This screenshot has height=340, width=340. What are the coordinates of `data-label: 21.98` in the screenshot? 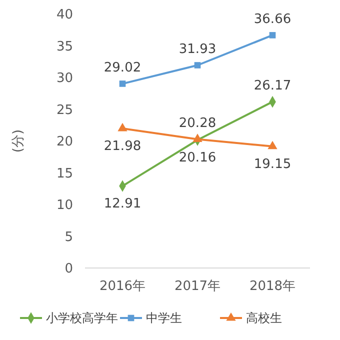 It's located at (123, 146).